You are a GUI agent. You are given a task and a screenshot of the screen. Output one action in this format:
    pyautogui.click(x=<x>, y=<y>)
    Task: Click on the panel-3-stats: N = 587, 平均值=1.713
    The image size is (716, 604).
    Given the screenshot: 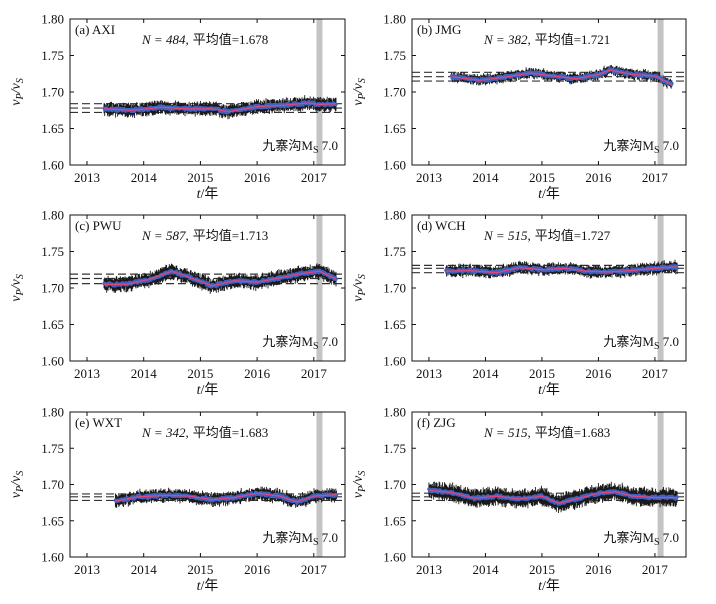 What is the action you would take?
    pyautogui.click(x=204, y=235)
    